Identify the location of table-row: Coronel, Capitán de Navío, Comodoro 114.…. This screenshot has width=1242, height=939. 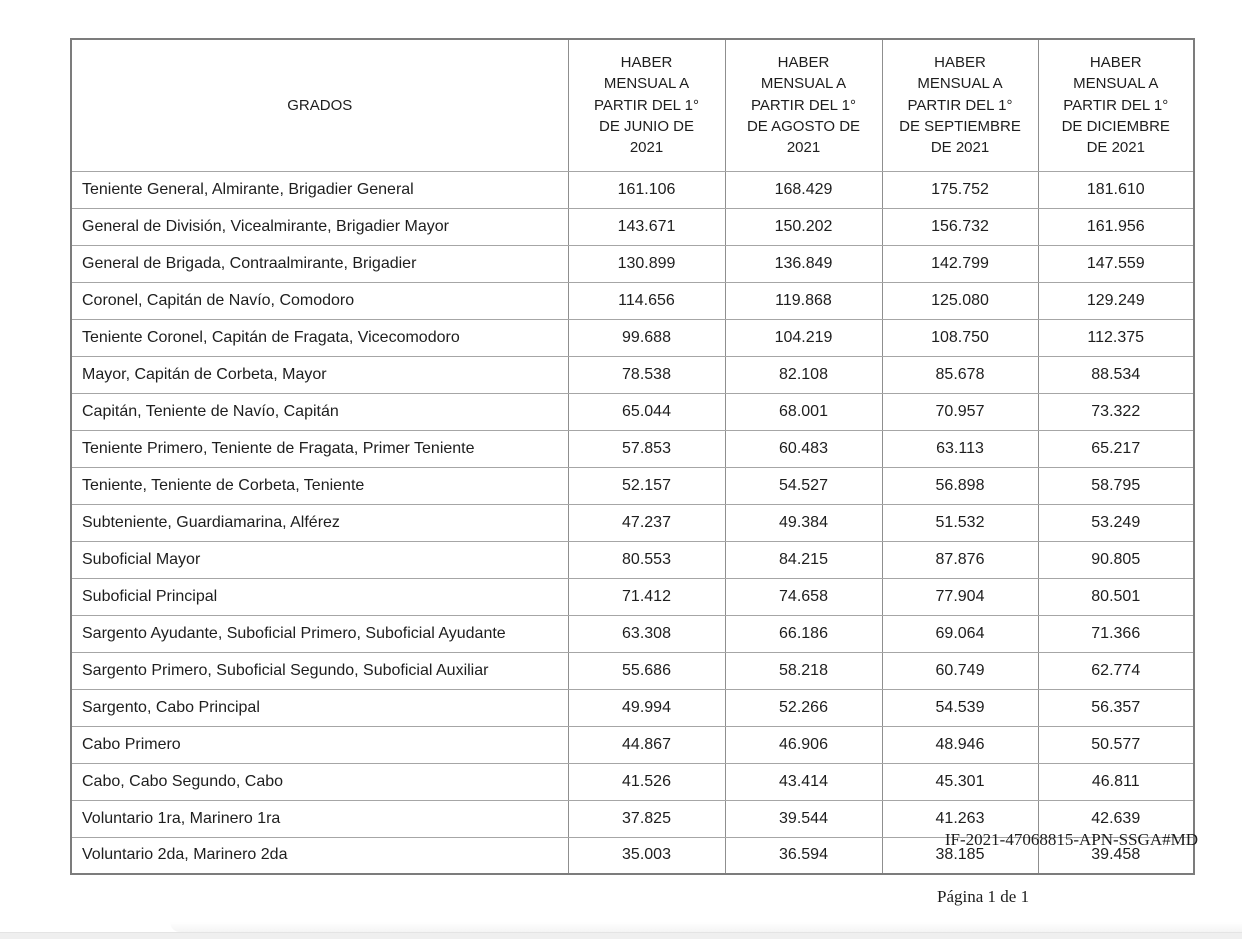
(632, 300).